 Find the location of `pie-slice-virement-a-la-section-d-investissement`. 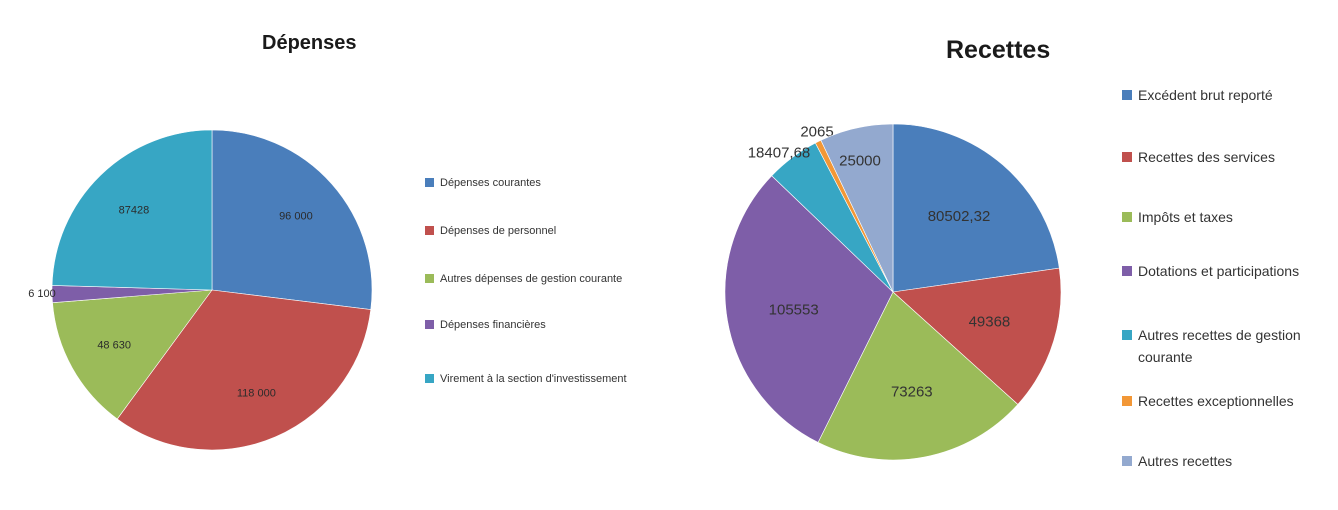

pie-slice-virement-a-la-section-d-investissement is located at coordinates (132, 210).